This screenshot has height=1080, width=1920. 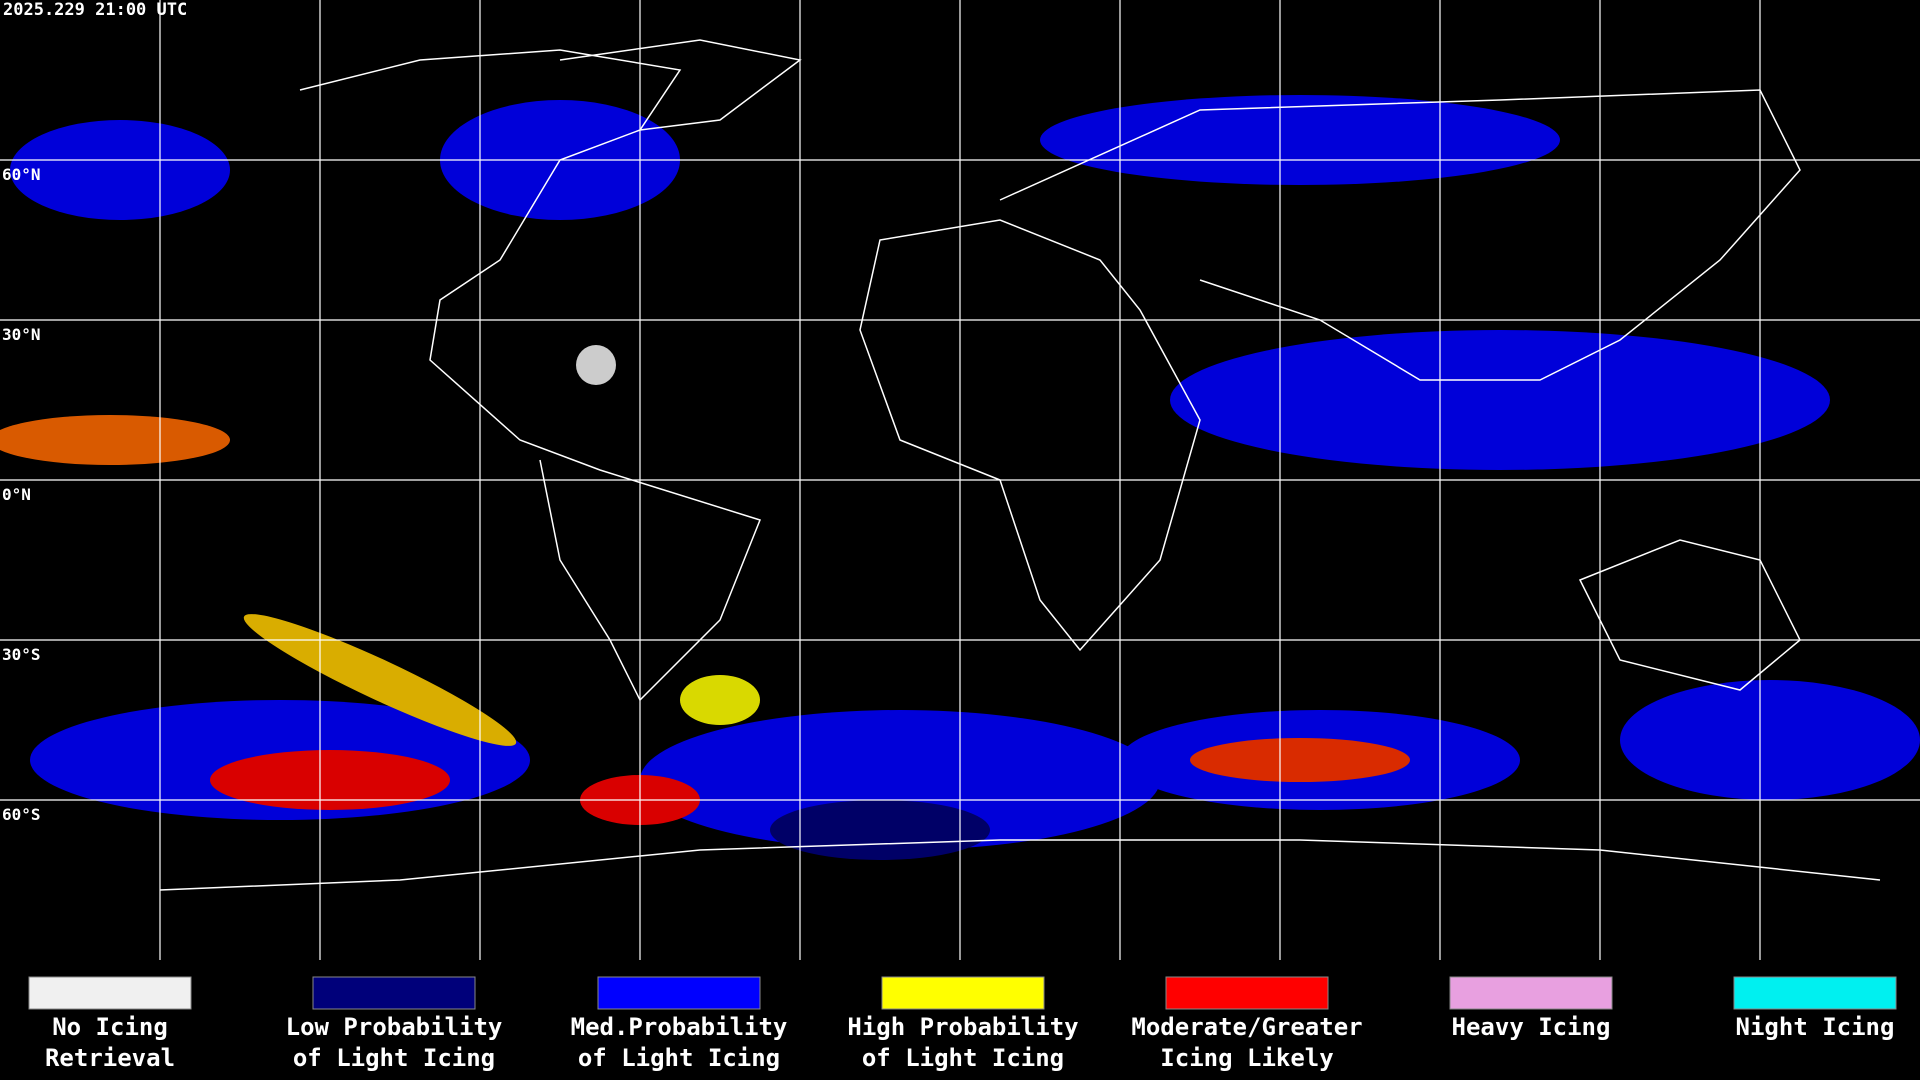 What do you see at coordinates (110, 1027) in the screenshot?
I see `legend-label: No Icing` at bounding box center [110, 1027].